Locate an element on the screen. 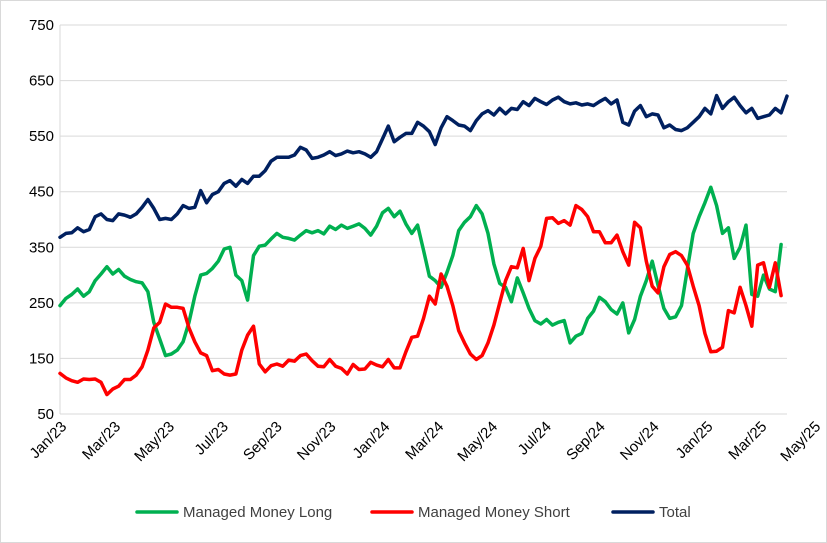  x-tick-label: Jul/24 is located at coordinates (535, 438).